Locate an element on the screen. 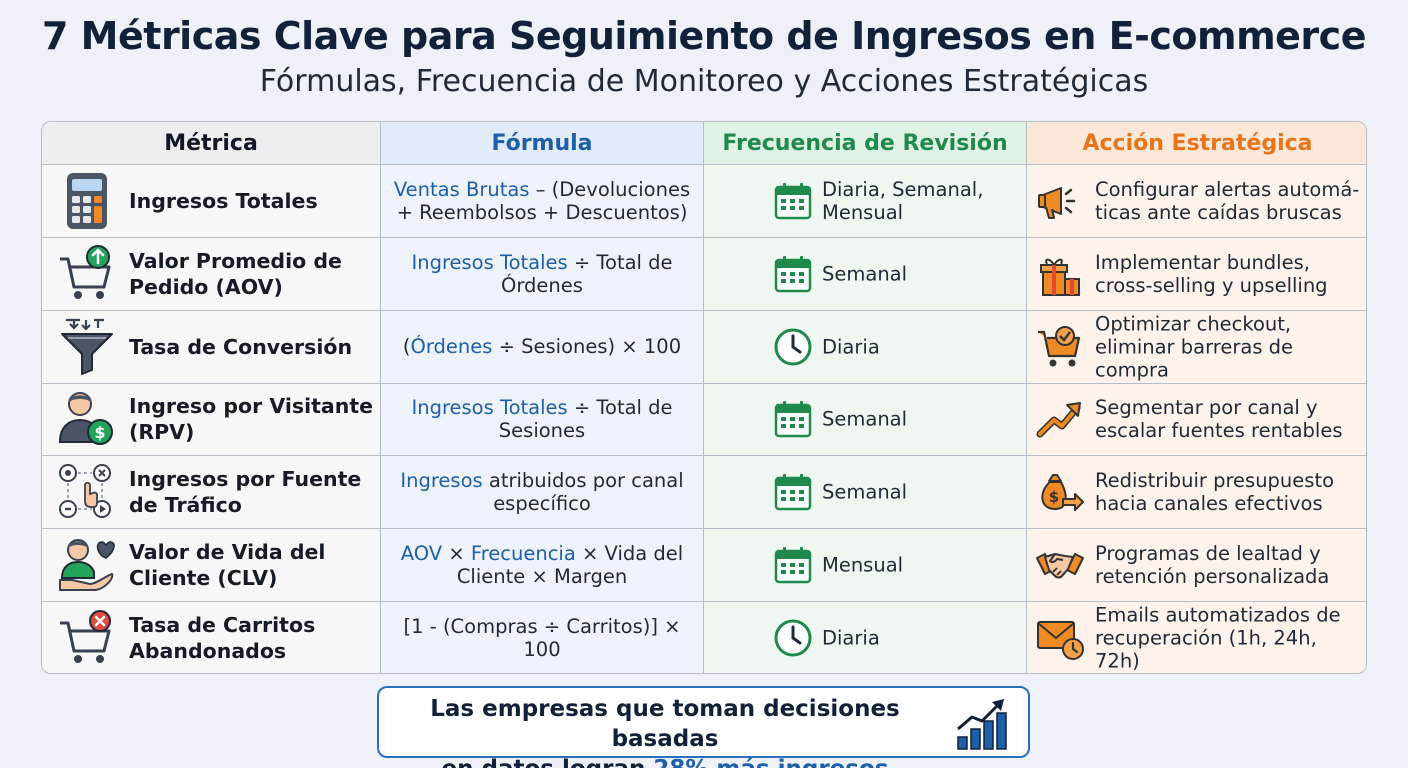 This screenshot has width=1408, height=768. metric-cell: Valor de Vida del Cliente (CLV) is located at coordinates (211, 566).